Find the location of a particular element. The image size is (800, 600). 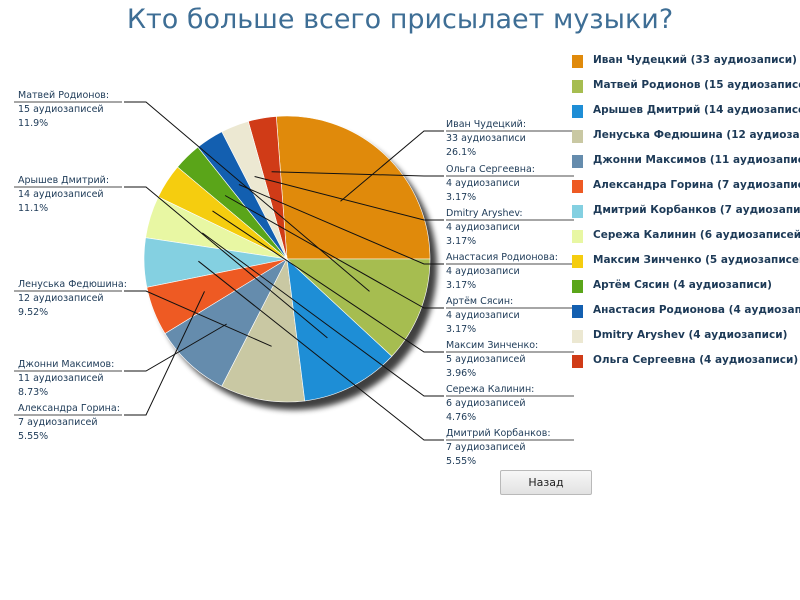

legend-label: Dmitry Aryshev (4 аудиозаписи) is located at coordinates (690, 335).